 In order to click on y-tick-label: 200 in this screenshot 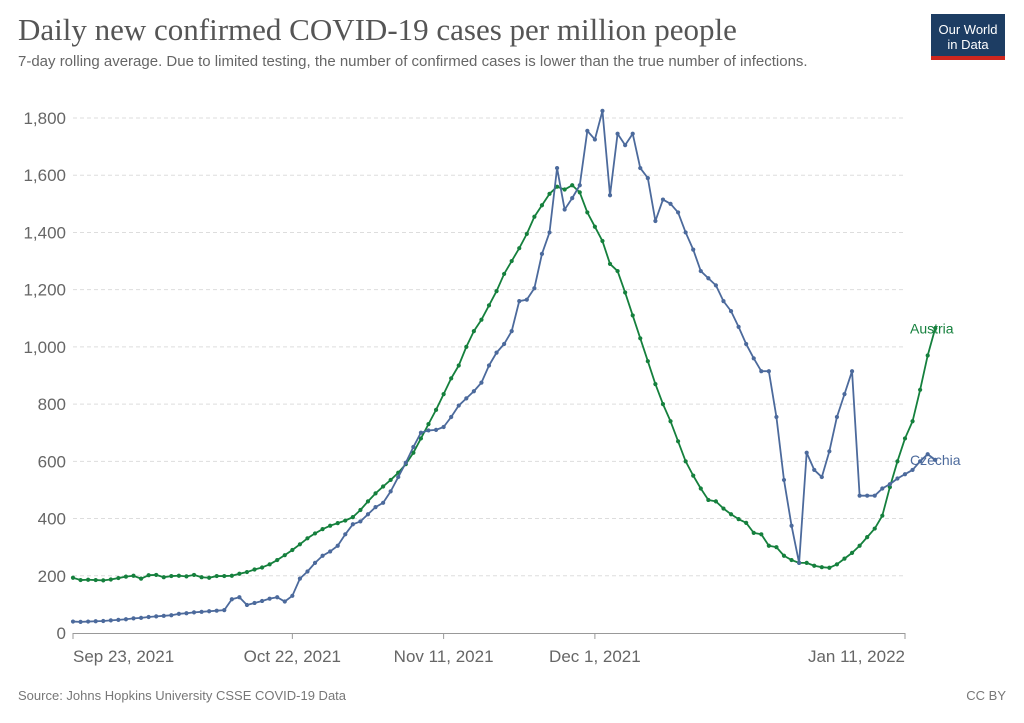, I will do `click(52, 576)`.